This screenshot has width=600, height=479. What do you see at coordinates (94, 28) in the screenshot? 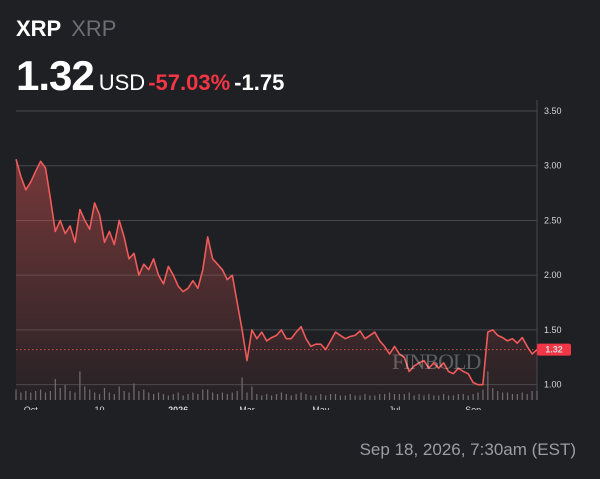
I see `asset-name: XRP` at bounding box center [94, 28].